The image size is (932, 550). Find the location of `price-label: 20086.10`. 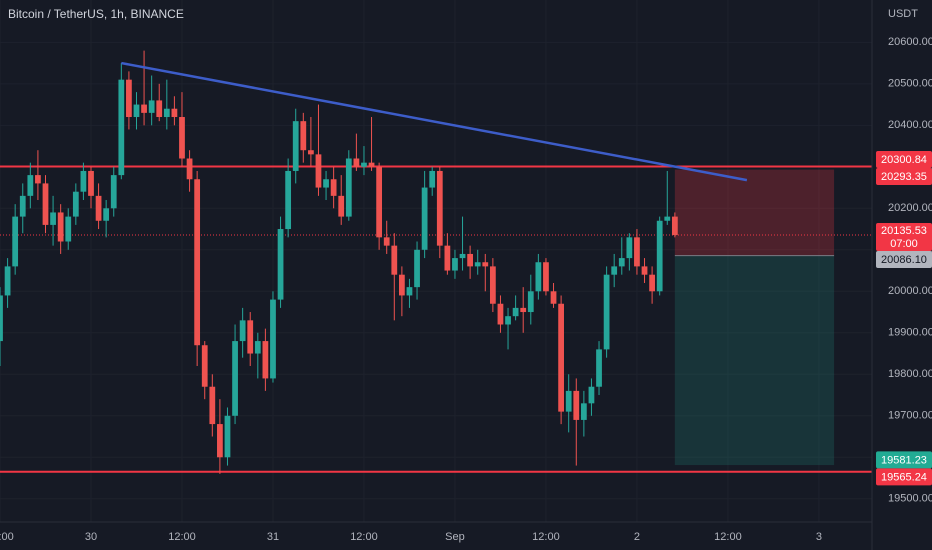

price-label: 20086.10 is located at coordinates (904, 260).